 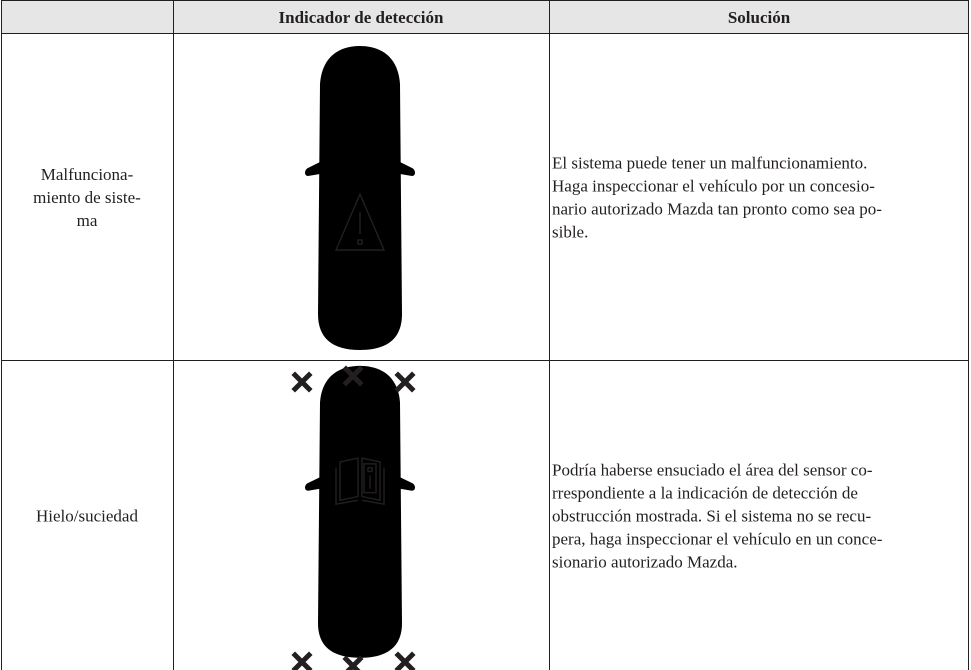 What do you see at coordinates (87, 220) in the screenshot?
I see `row-label: ma` at bounding box center [87, 220].